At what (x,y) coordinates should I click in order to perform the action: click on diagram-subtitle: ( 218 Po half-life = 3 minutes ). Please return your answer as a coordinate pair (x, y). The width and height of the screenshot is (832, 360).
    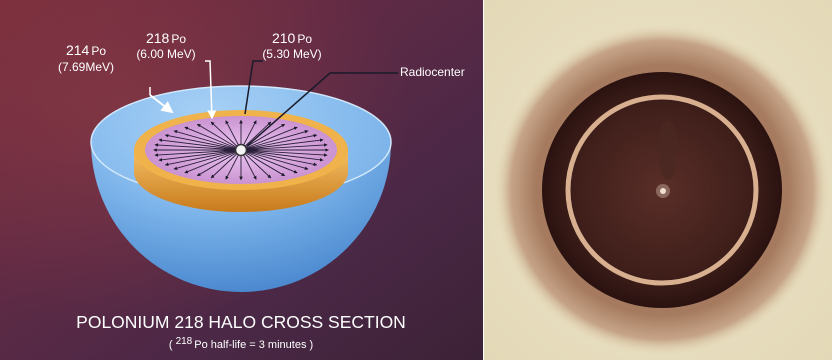
    Looking at the image, I should click on (241, 343).